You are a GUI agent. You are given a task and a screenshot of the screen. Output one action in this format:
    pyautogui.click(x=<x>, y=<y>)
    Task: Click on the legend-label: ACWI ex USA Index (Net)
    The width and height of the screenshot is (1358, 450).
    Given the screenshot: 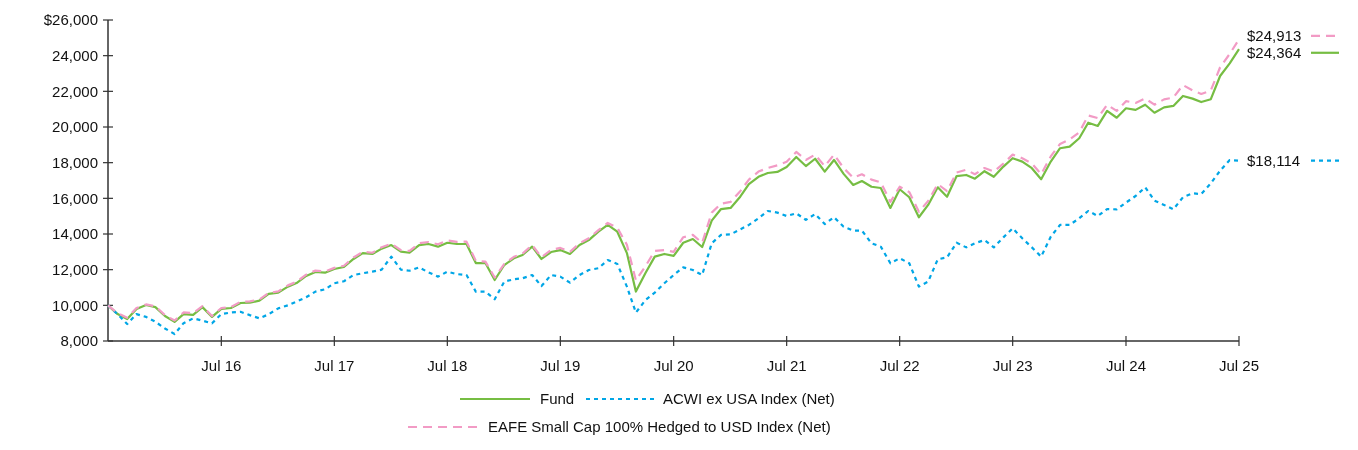 What is the action you would take?
    pyautogui.click(x=749, y=398)
    